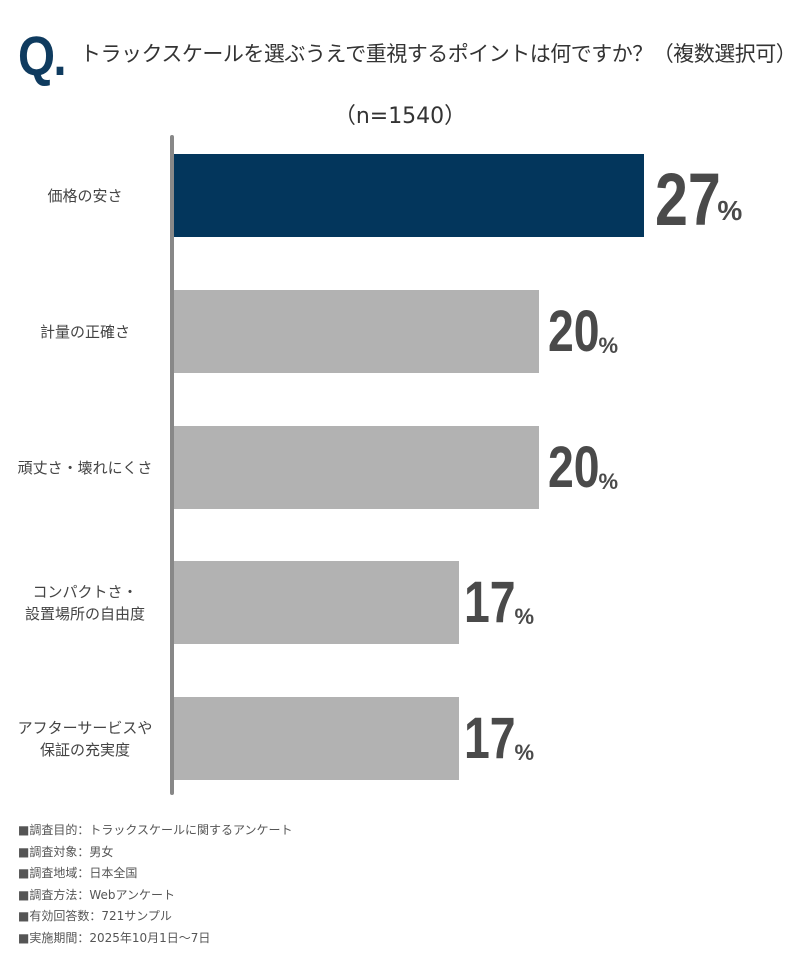  Describe the element at coordinates (688, 199) in the screenshot. I see `value-number: 27` at that location.